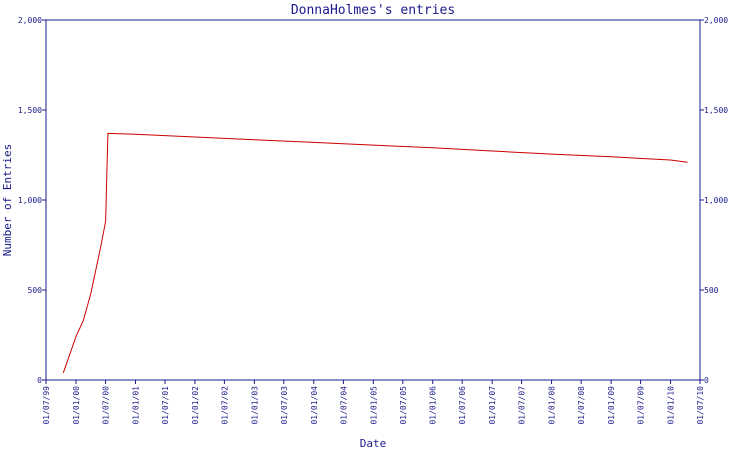 This screenshot has width=750, height=450. Describe the element at coordinates (581, 405) in the screenshot. I see `x-tick-label: 01/07/08` at that location.